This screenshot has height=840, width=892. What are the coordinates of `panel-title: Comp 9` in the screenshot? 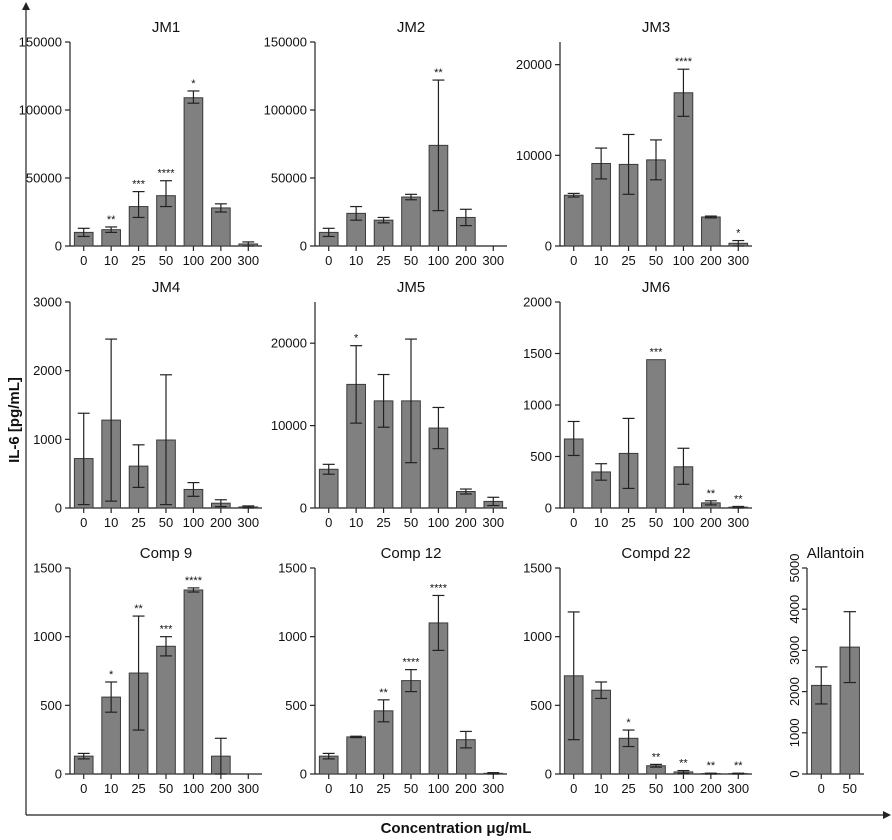 It's located at (166, 553).